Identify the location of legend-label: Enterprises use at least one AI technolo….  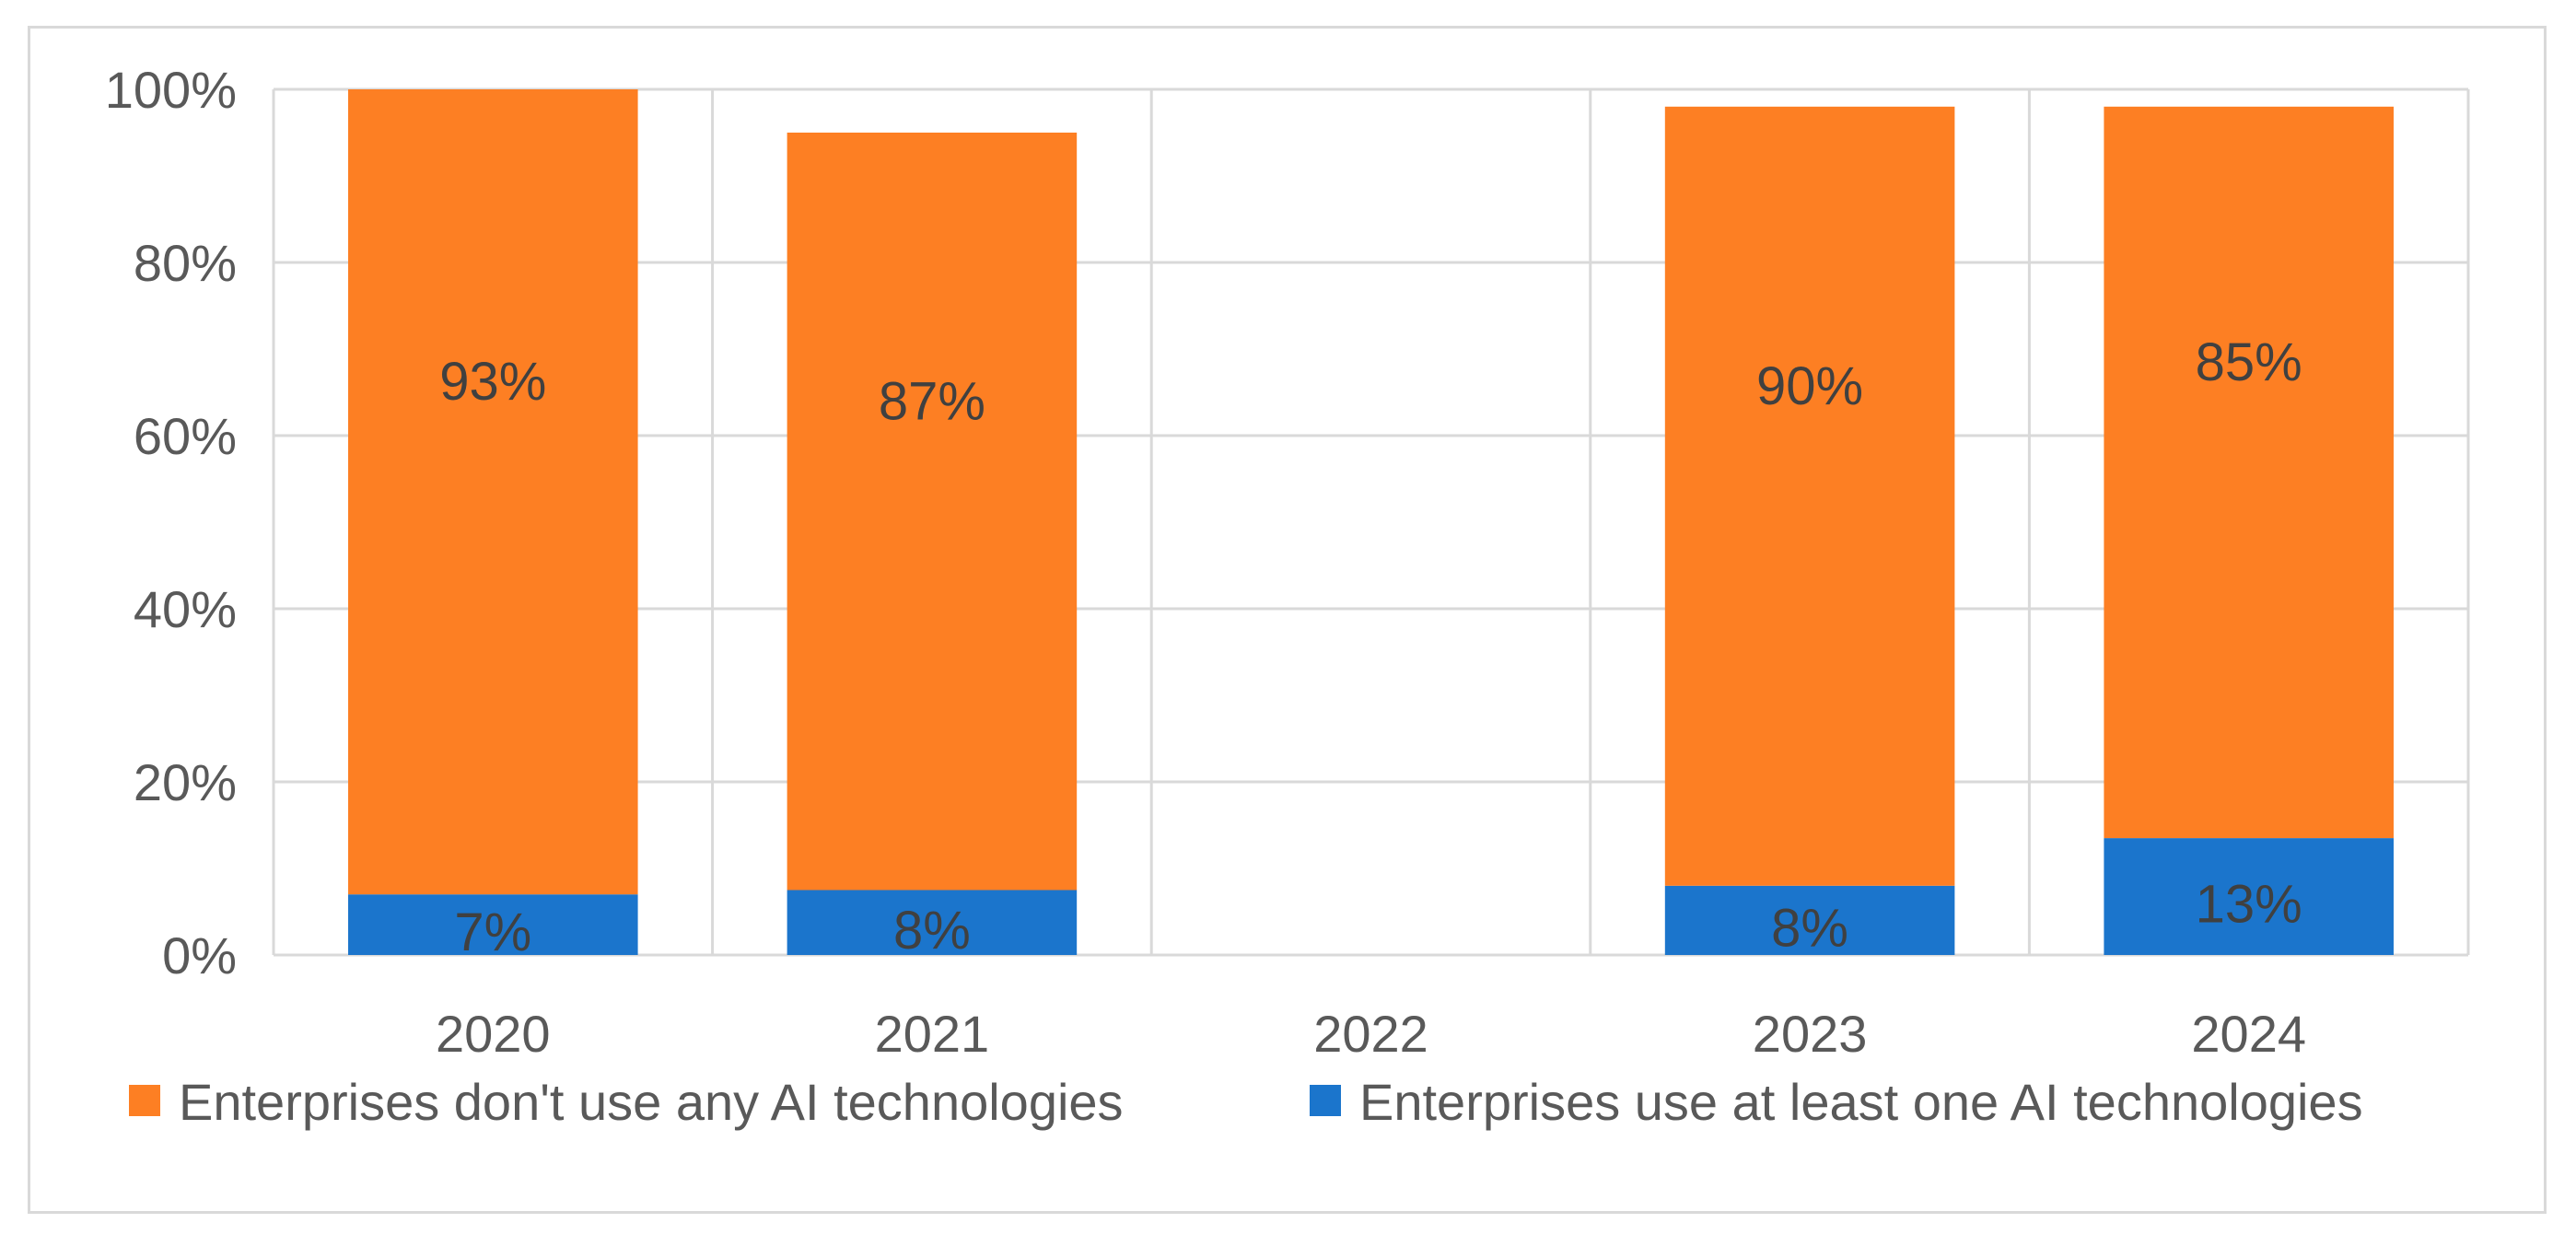
(1861, 1102).